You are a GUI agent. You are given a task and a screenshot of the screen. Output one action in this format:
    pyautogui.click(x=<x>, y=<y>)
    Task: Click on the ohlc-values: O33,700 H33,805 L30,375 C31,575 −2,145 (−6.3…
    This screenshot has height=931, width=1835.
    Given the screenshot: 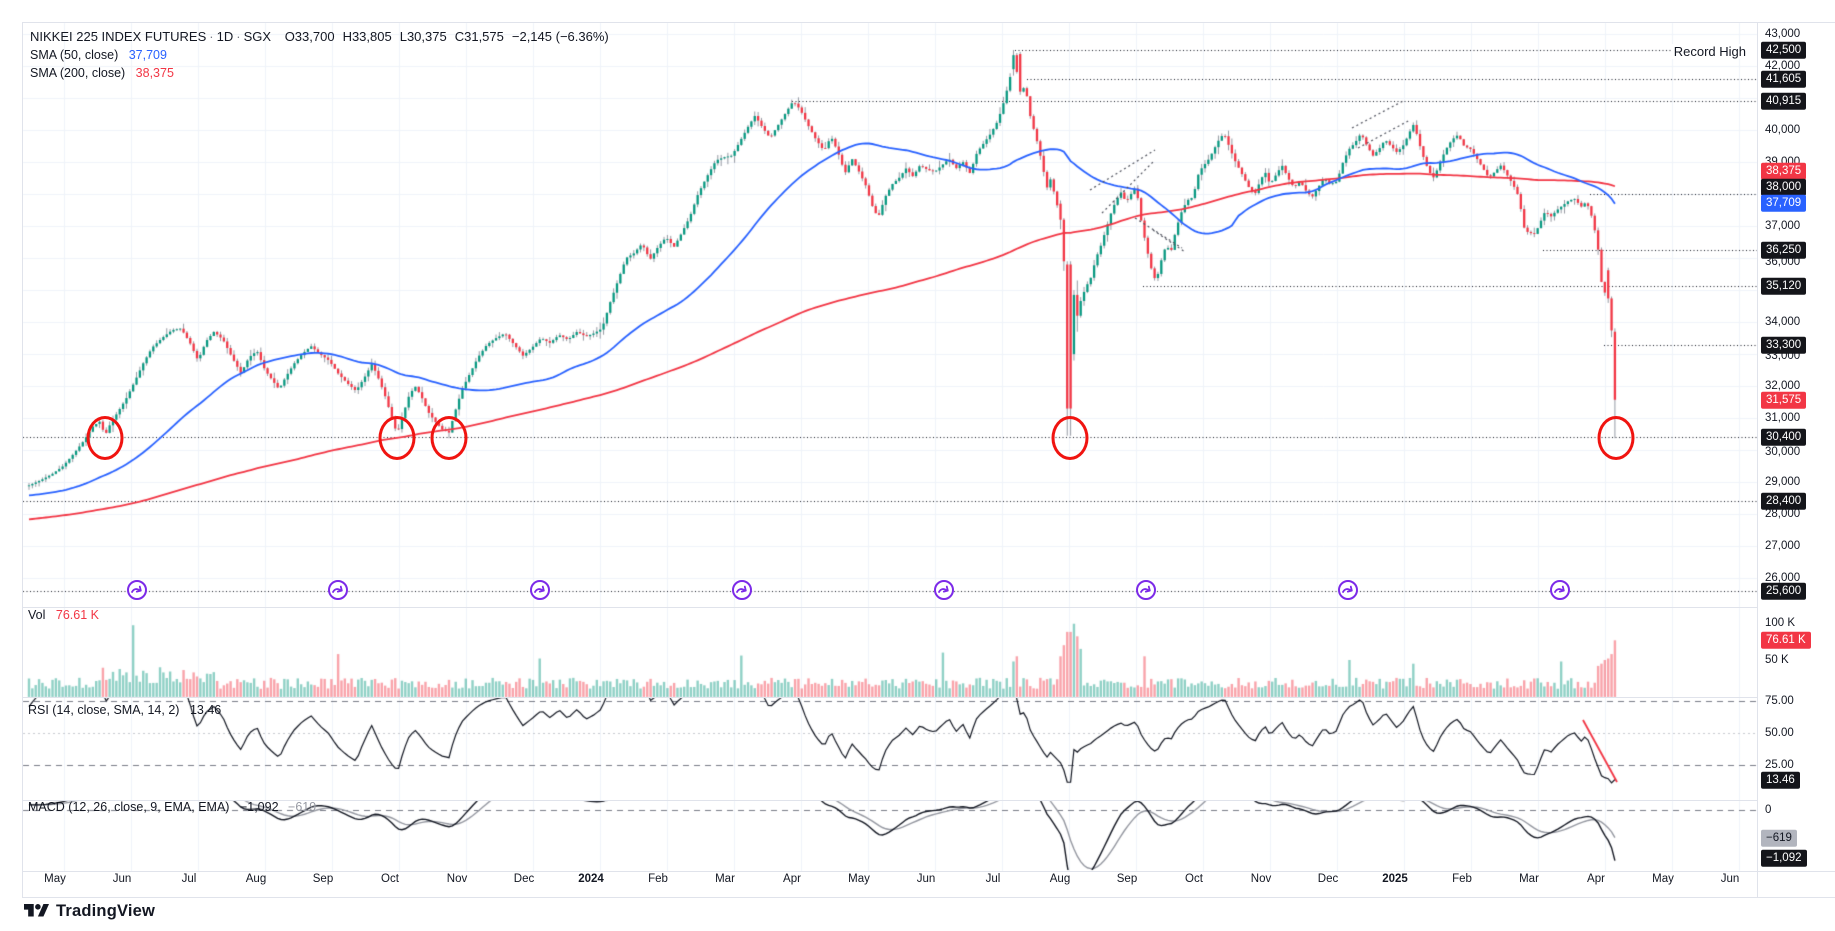 What is the action you would take?
    pyautogui.click(x=451, y=36)
    